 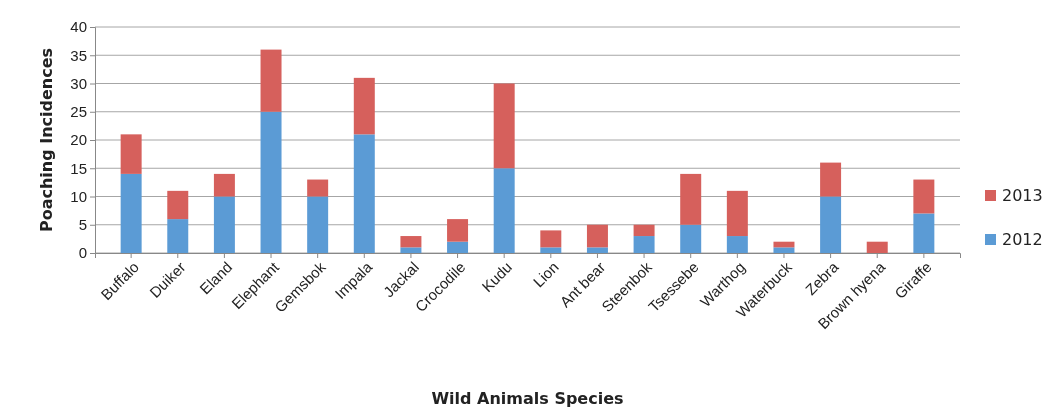 What do you see at coordinates (545, 274) in the screenshot?
I see `x-tick-label: Lion` at bounding box center [545, 274].